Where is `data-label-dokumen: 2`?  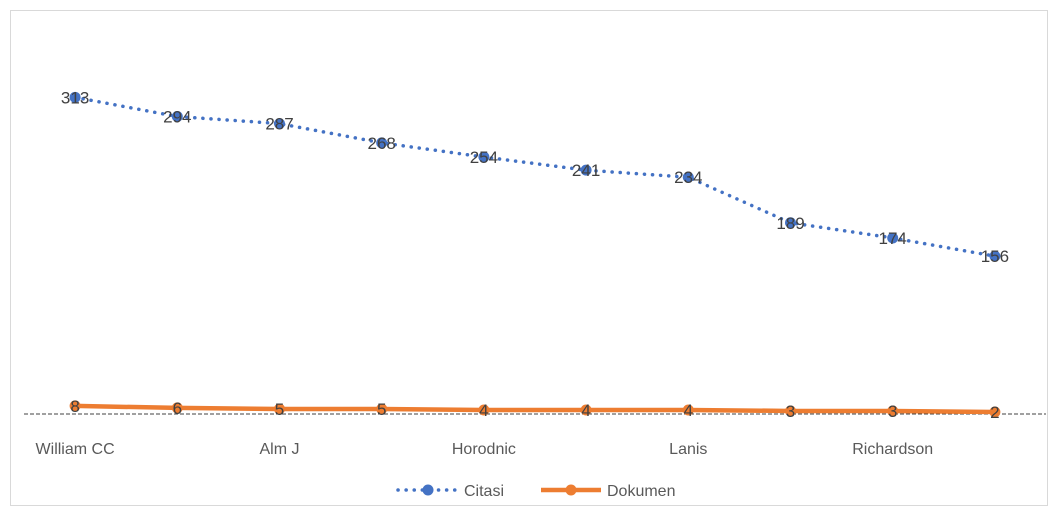 data-label-dokumen: 2 is located at coordinates (994, 412).